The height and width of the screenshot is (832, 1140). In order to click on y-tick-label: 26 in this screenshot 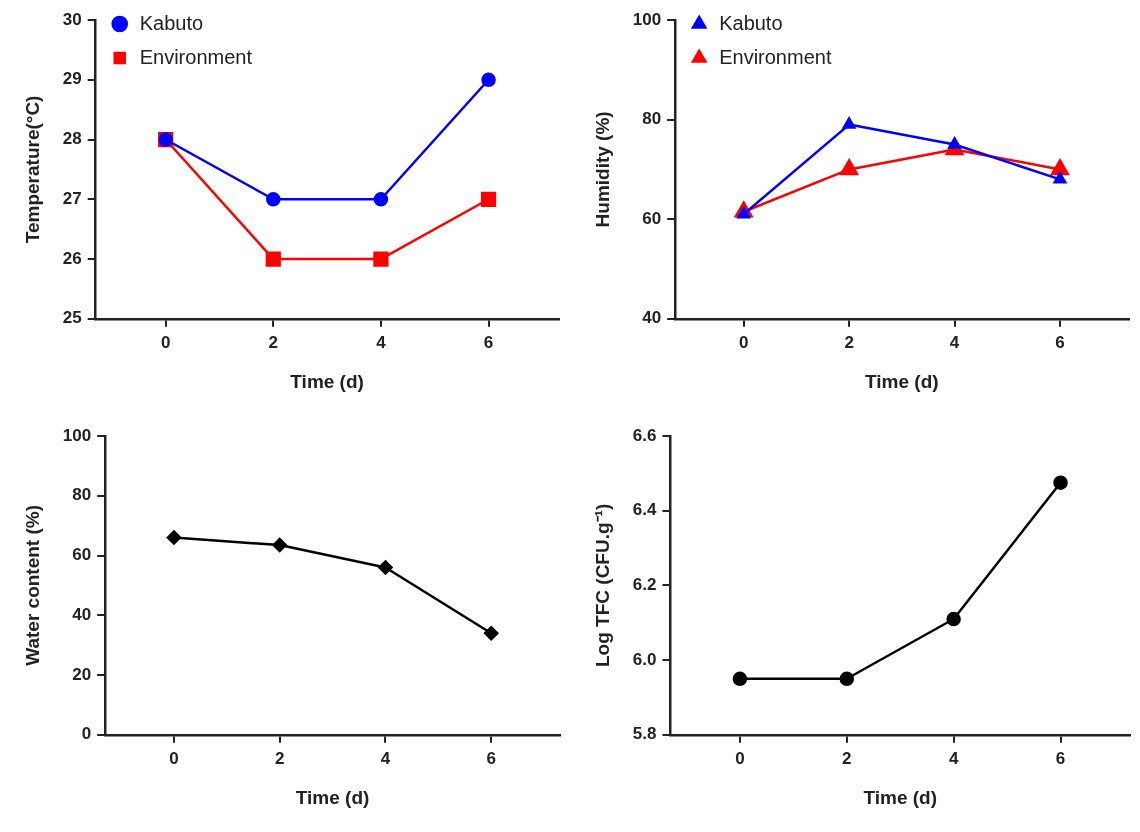, I will do `click(72, 258)`.